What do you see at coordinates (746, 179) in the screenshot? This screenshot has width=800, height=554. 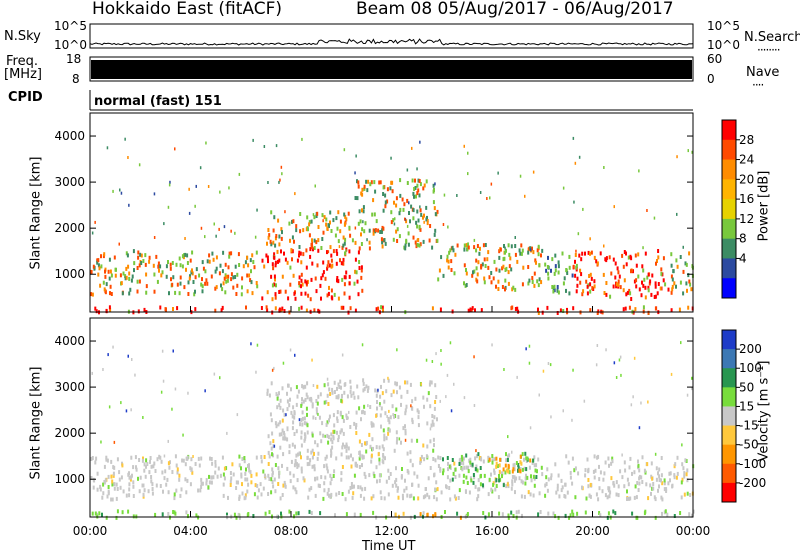 I see `colorbar-tick-label: 20` at bounding box center [746, 179].